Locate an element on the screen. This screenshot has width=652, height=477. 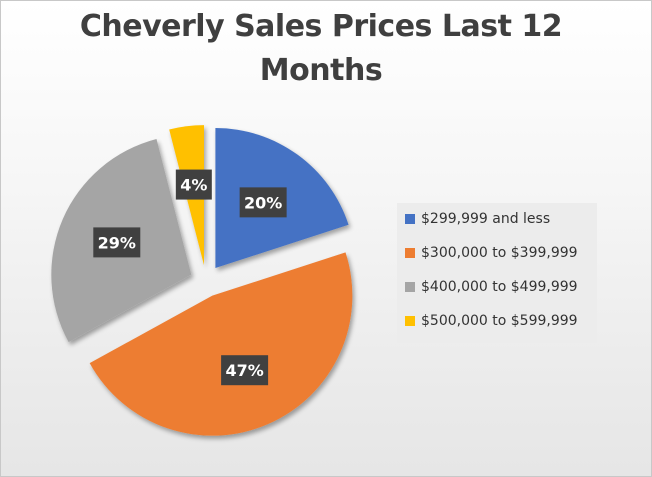
data-label-1: 20% is located at coordinates (263, 202).